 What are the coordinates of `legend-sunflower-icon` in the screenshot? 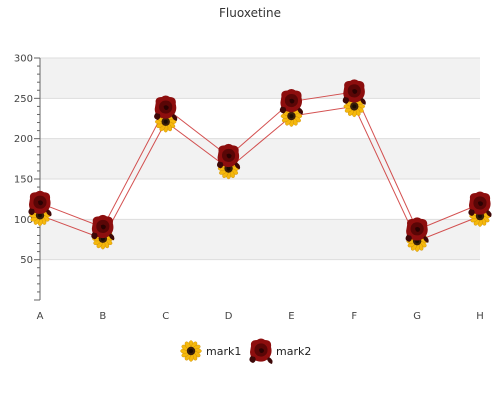 It's located at (191, 351).